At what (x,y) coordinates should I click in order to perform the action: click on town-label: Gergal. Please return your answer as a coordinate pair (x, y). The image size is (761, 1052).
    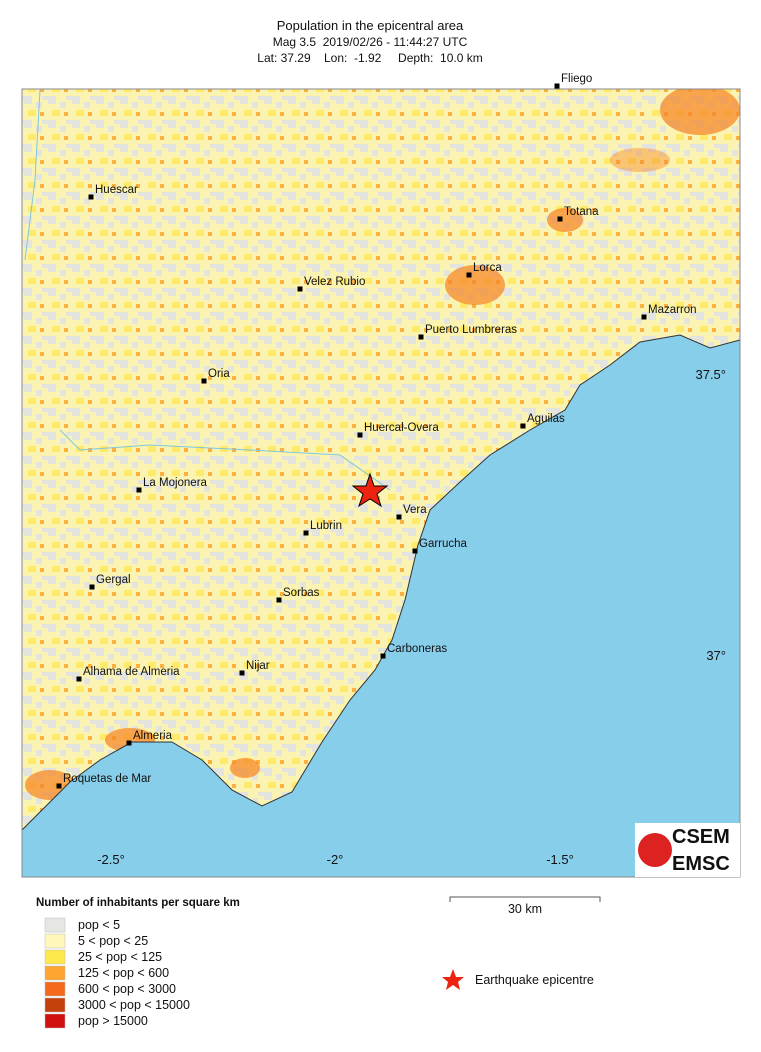
    Looking at the image, I should click on (113, 580).